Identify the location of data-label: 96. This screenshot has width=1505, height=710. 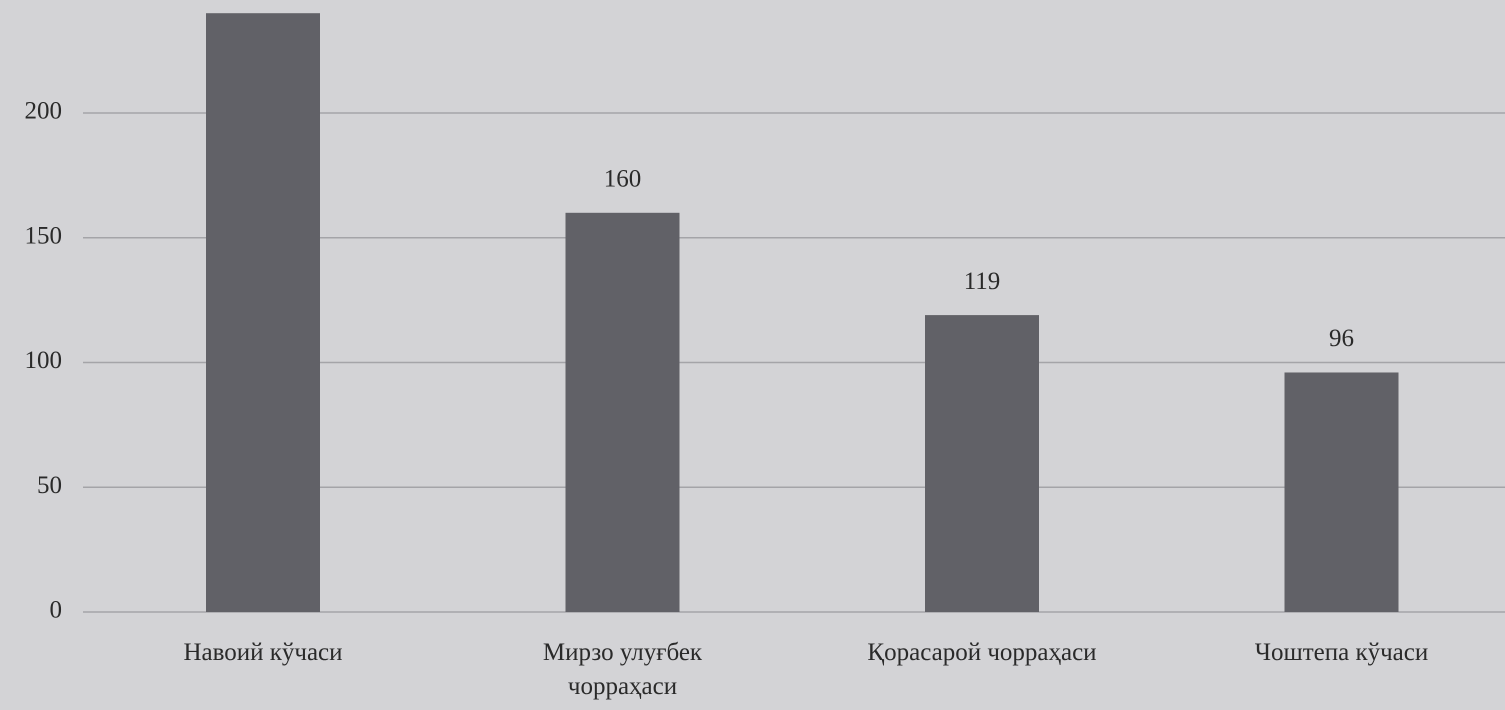
(1341, 338).